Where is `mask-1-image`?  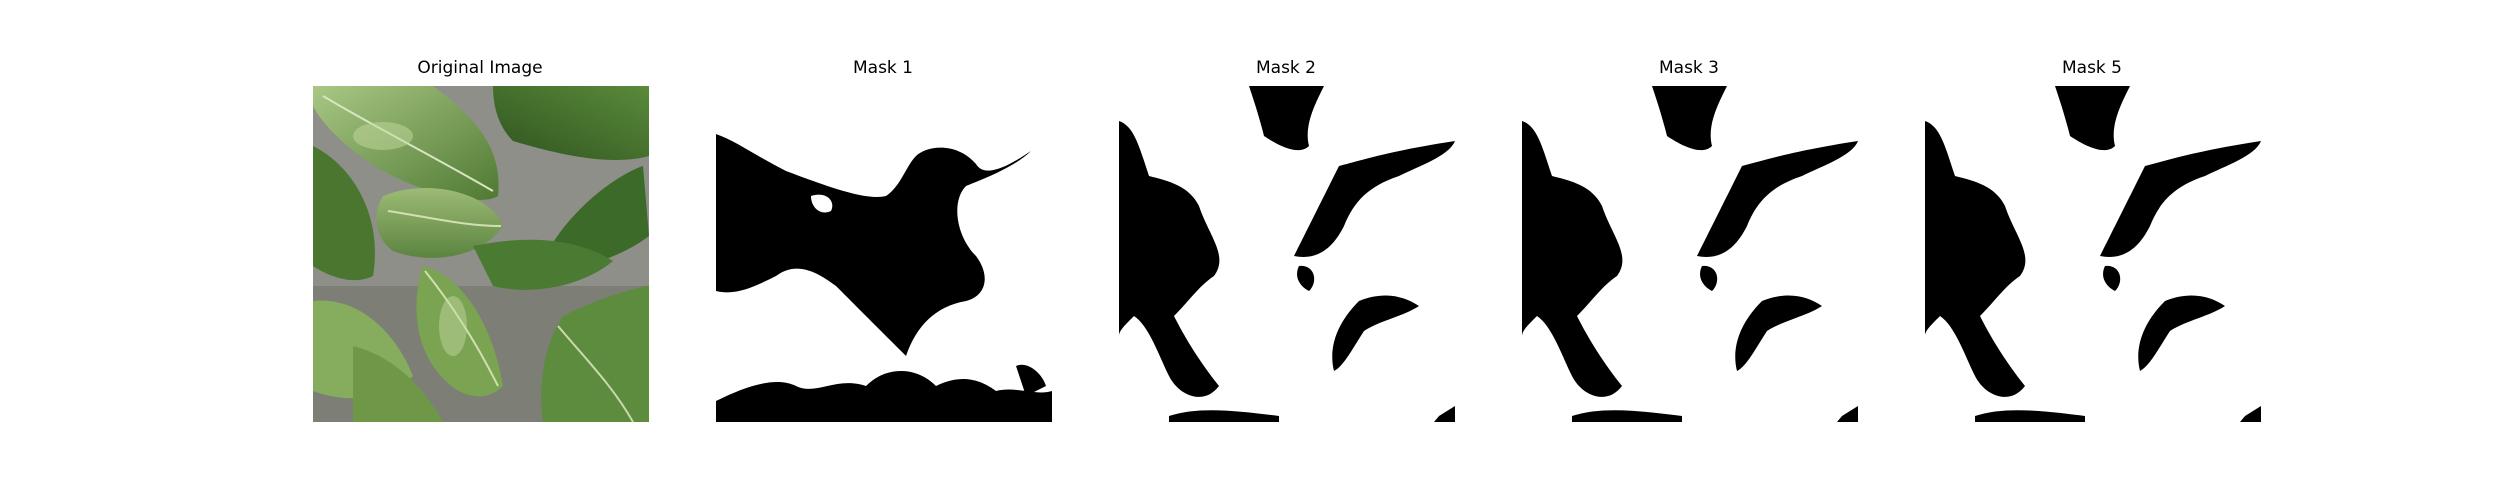 mask-1-image is located at coordinates (884, 254).